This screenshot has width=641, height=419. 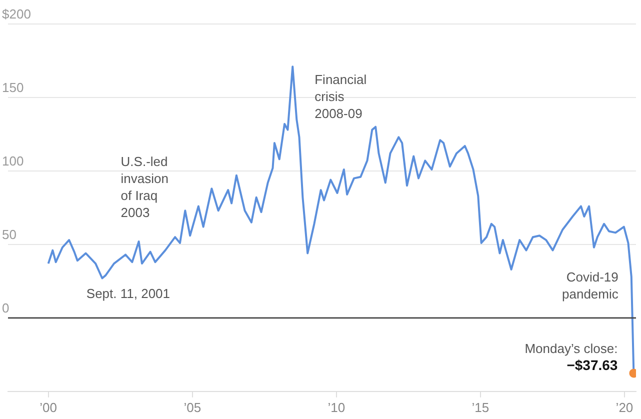 What do you see at coordinates (571, 357) in the screenshot?
I see `annotation: Monday’s close: −$37.63` at bounding box center [571, 357].